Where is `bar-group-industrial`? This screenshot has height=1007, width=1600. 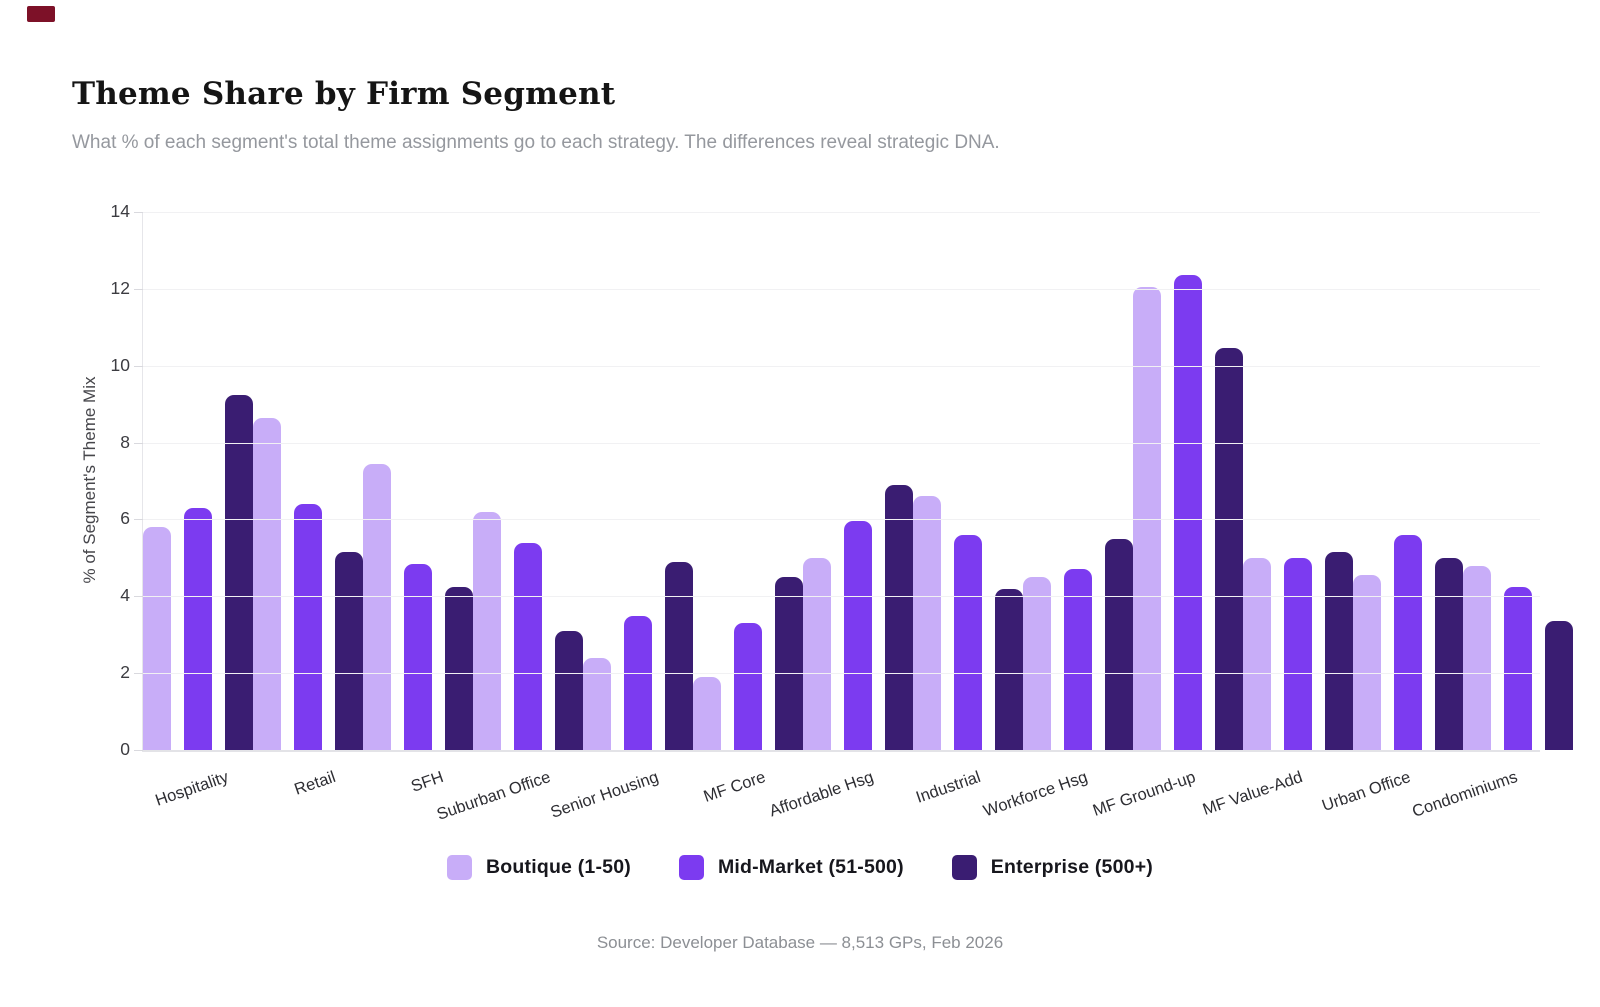
bar-group-industrial is located at coordinates (968, 481).